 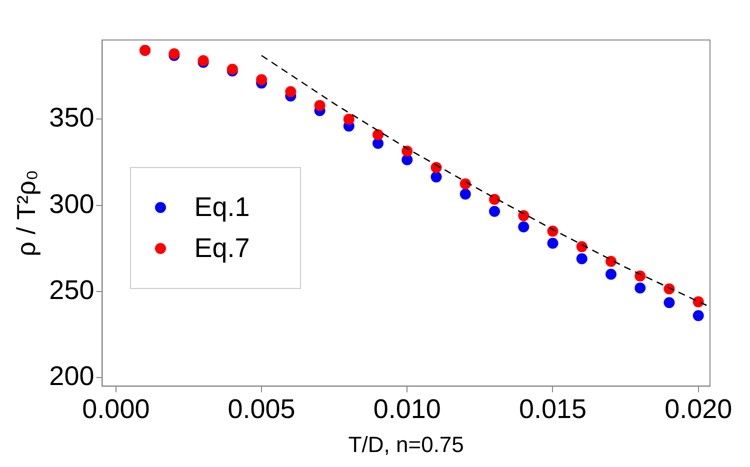 I want to click on y-tick-label: 200, so click(x=71, y=376).